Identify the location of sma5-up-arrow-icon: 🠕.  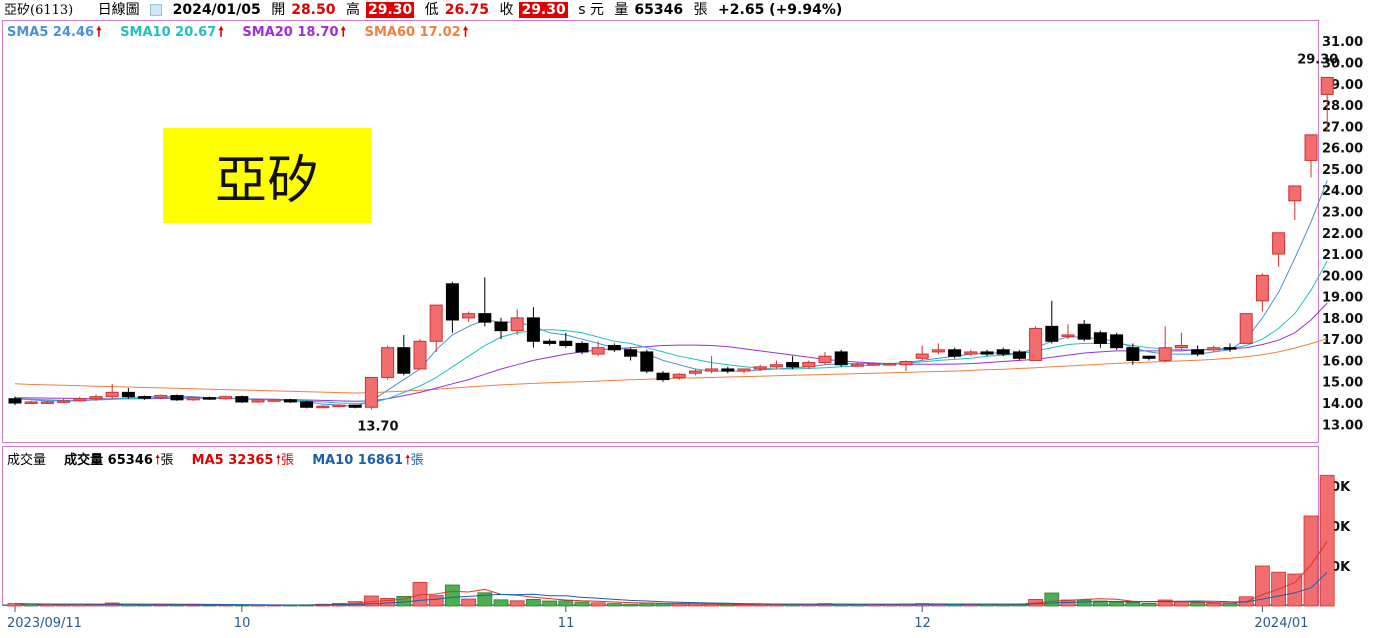
(99, 32).